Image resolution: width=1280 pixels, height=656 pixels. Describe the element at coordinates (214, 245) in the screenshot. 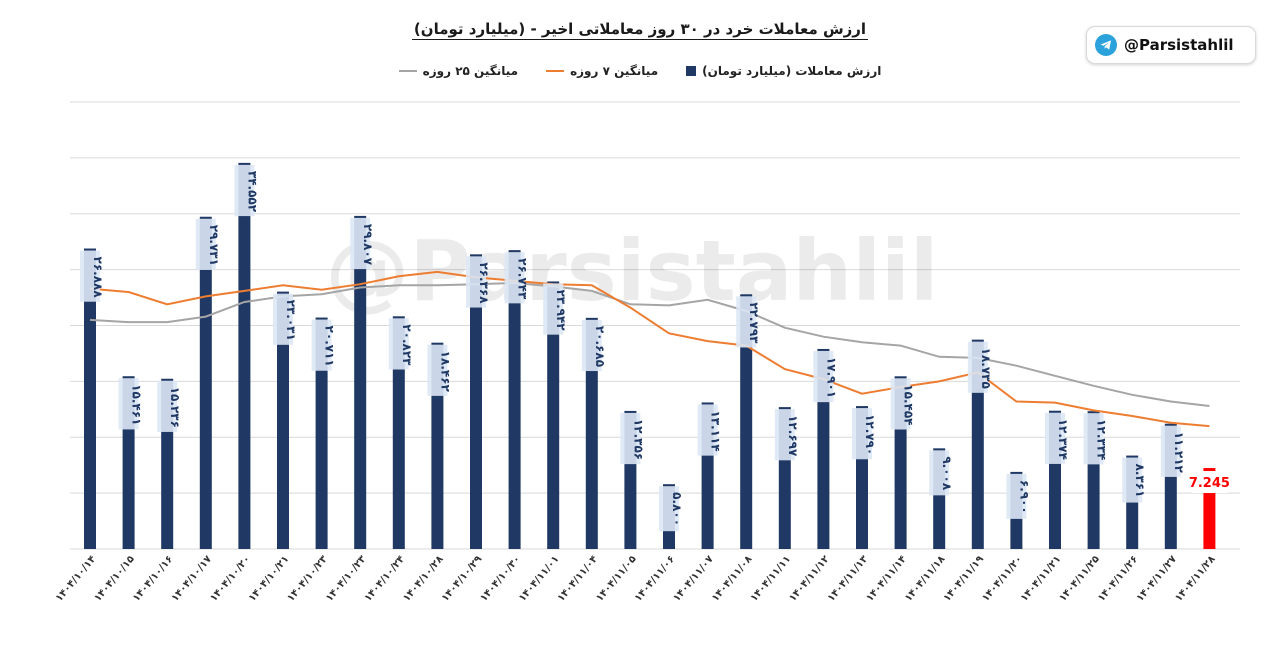

I see `data-label: ۲۹.۷۳۱` at that location.